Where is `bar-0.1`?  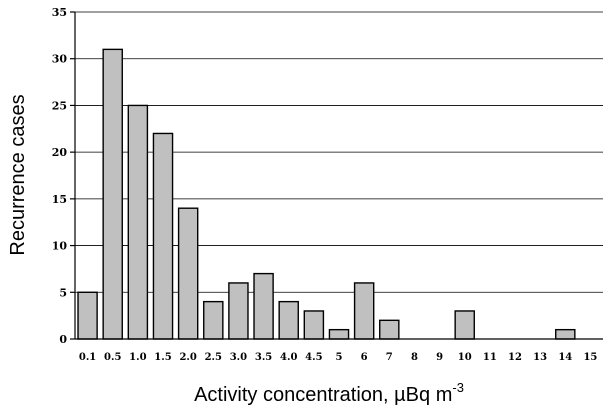 bar-0.1 is located at coordinates (87, 315).